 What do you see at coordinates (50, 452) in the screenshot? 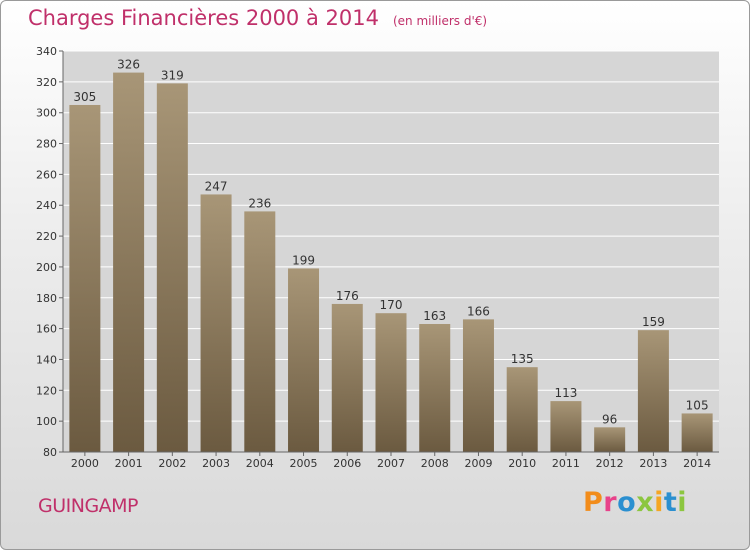
I see `y-tick-label: 80` at bounding box center [50, 452].